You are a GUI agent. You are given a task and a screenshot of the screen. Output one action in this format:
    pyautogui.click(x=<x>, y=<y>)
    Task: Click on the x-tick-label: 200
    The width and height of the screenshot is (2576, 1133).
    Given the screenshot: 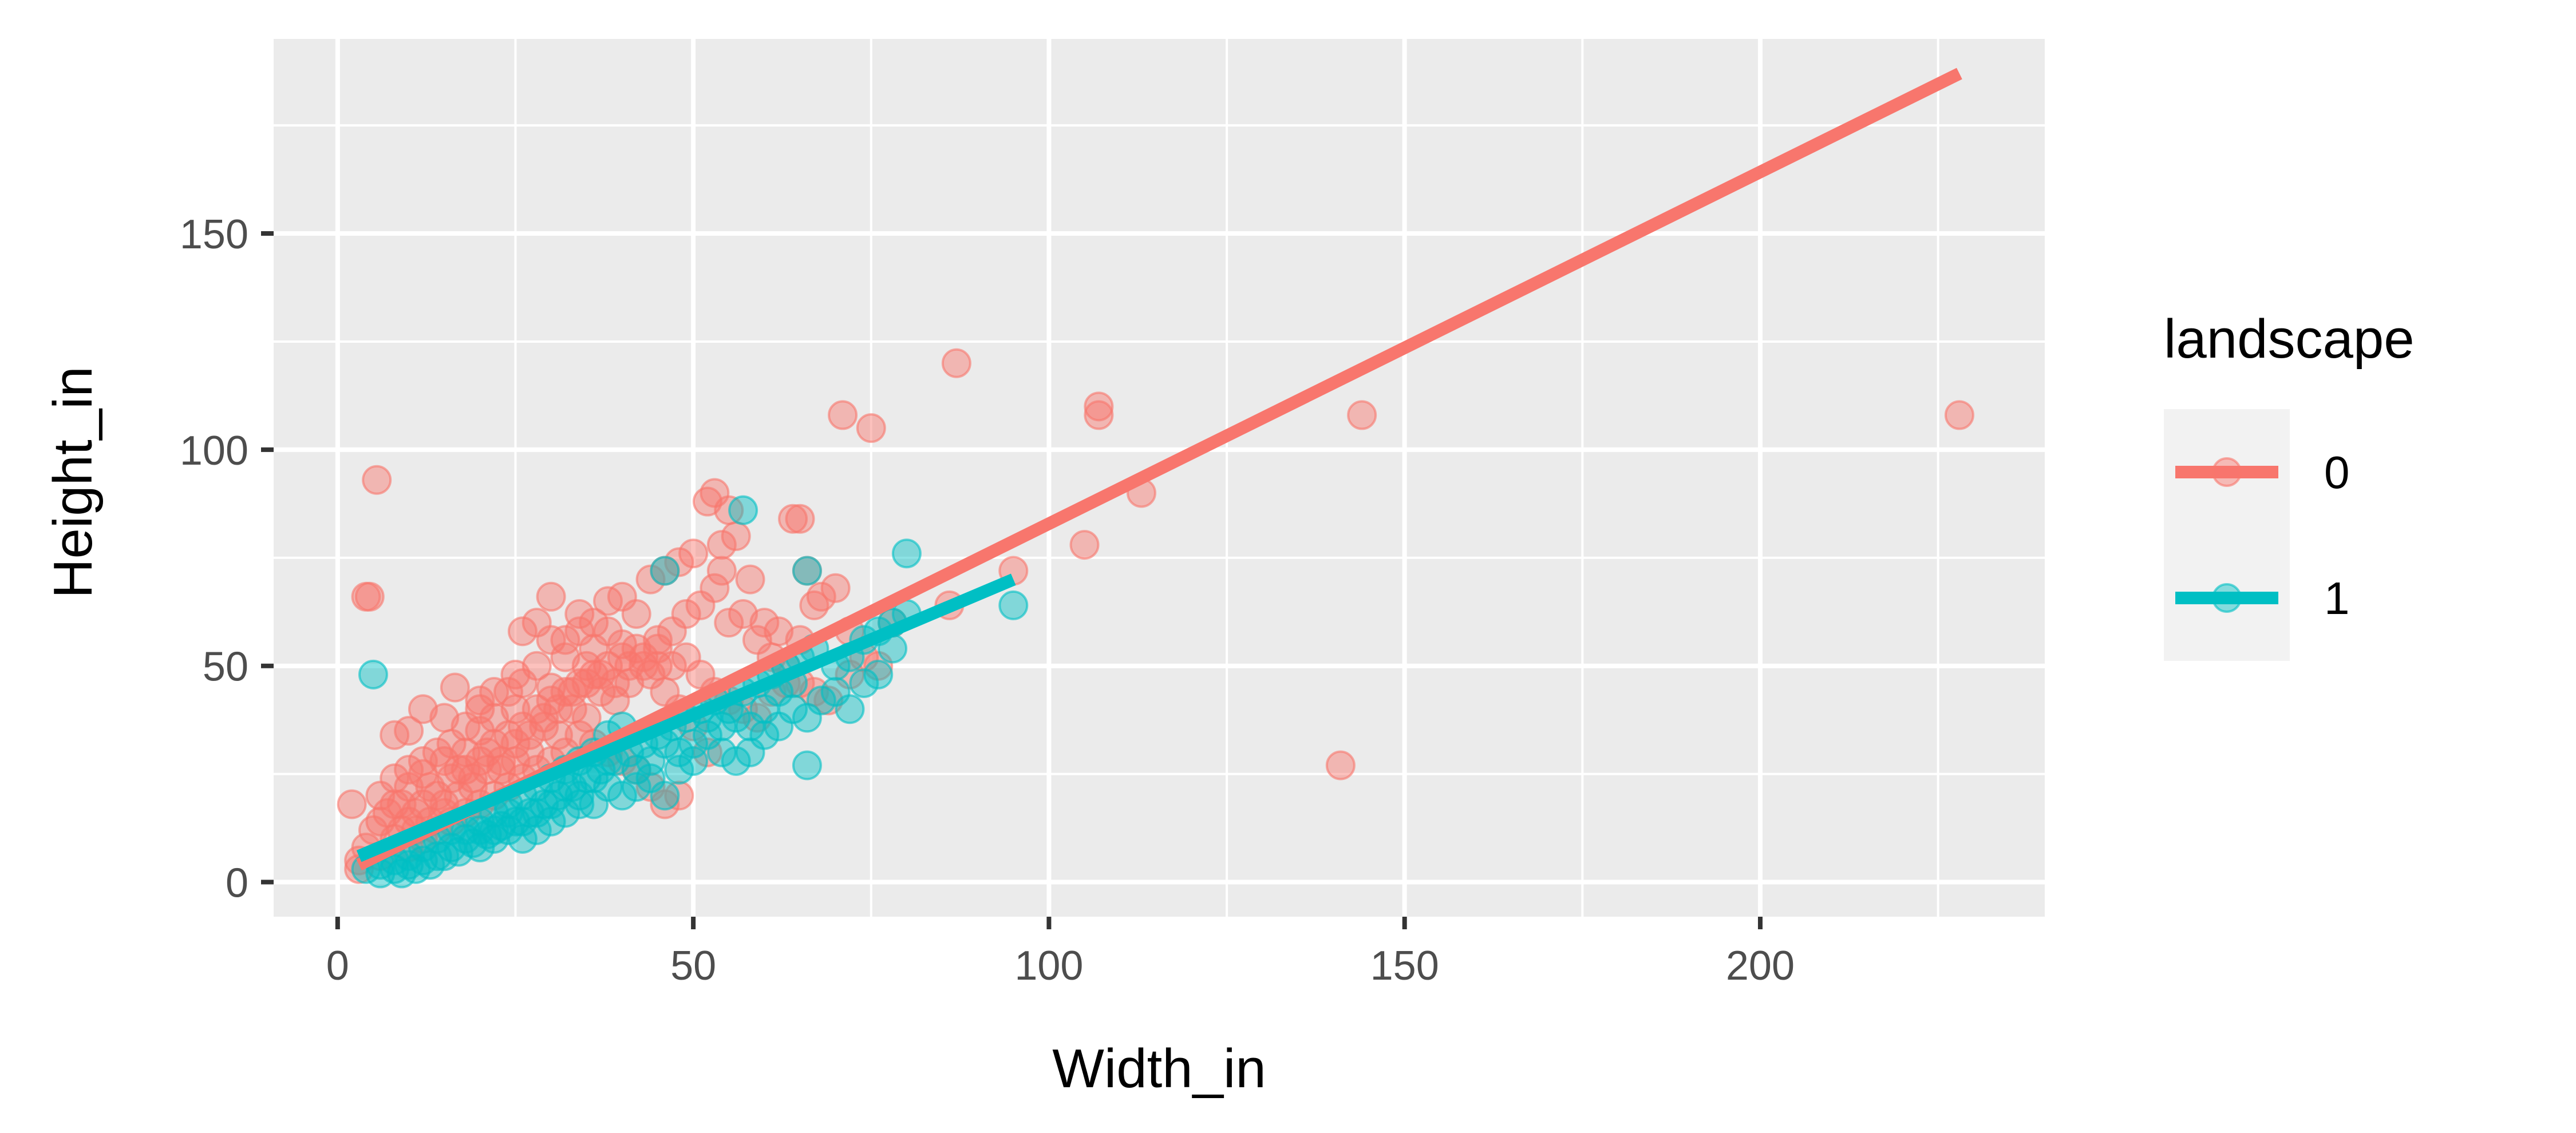 What is the action you would take?
    pyautogui.click(x=1760, y=966)
    